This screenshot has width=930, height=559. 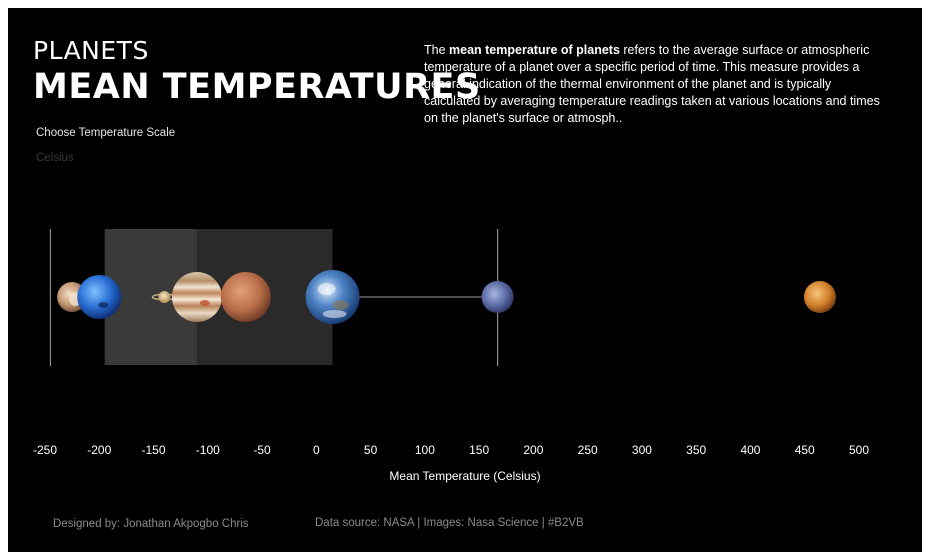 I want to click on x-tick-label: 50, so click(x=371, y=450).